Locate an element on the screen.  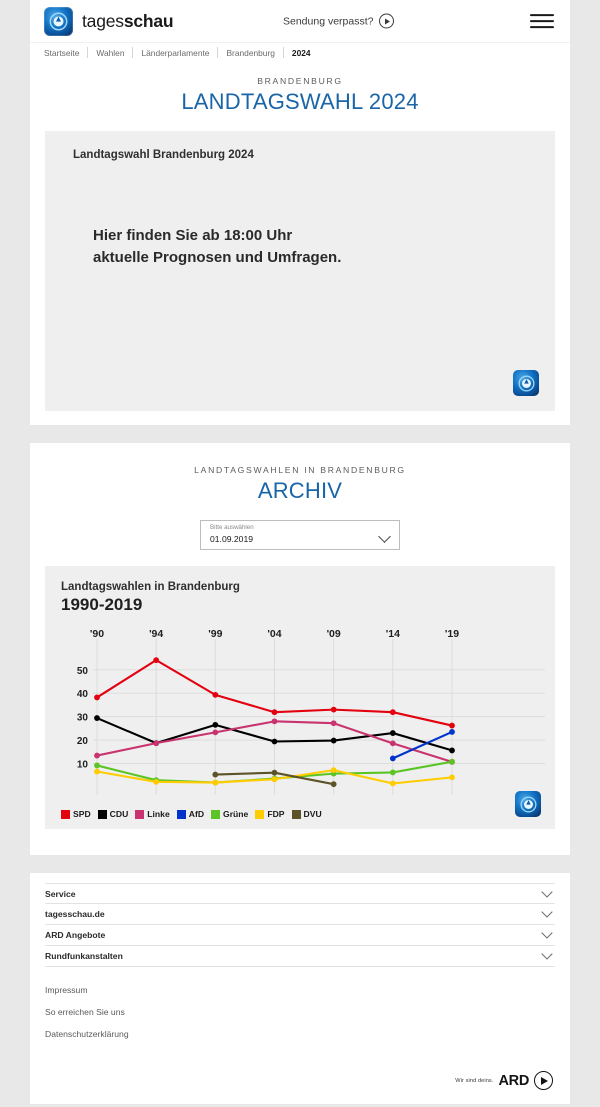
svg-text: '94 is located at coordinates (156, 634).